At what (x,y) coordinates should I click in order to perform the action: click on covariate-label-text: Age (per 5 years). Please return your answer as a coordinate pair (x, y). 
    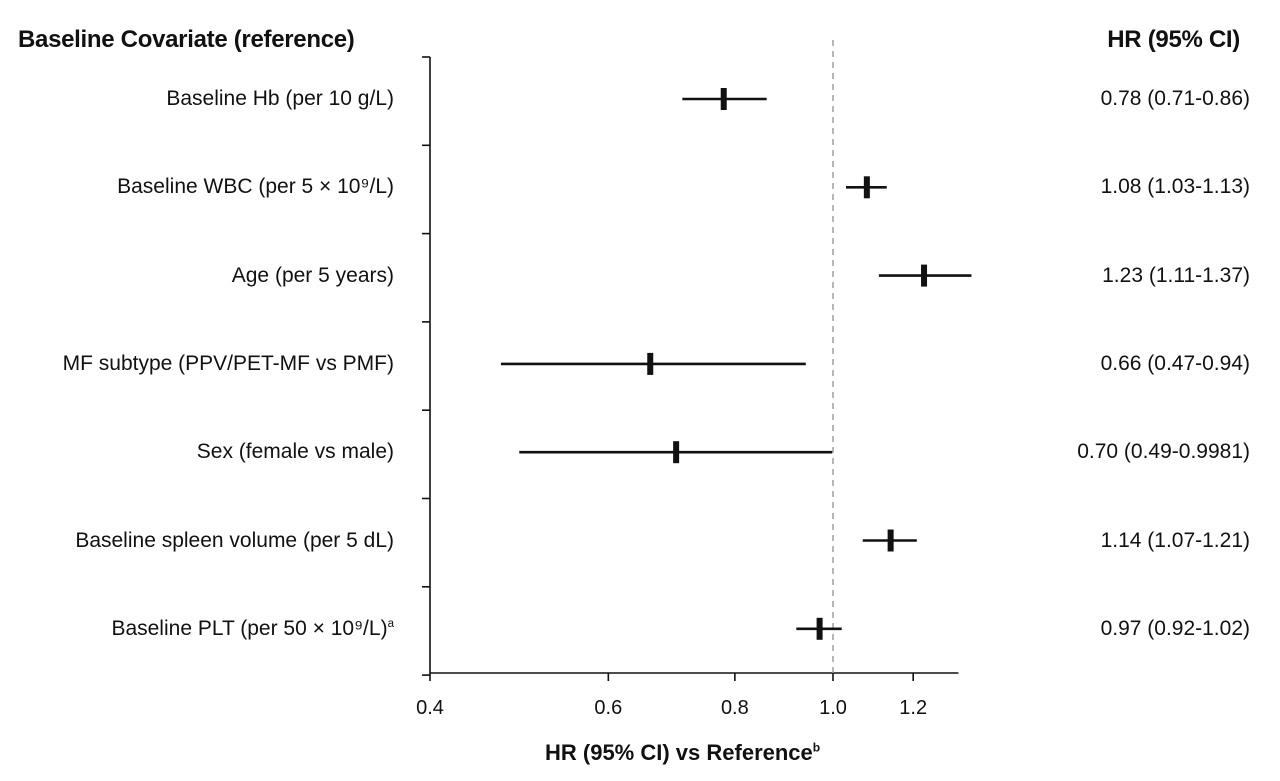
    Looking at the image, I should click on (312, 275).